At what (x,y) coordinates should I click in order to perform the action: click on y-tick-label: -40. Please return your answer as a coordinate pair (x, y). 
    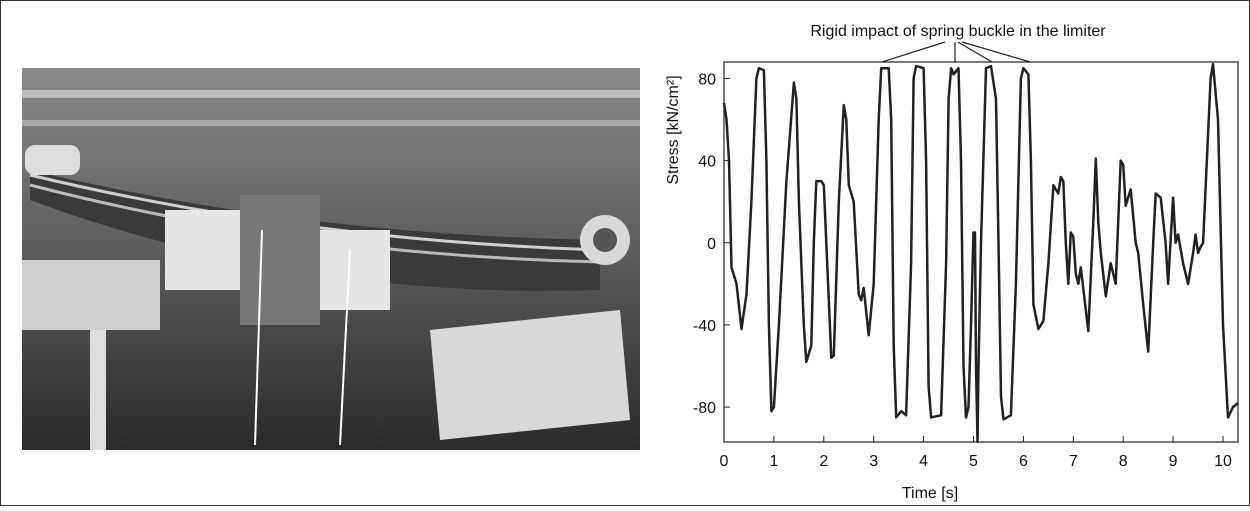
    Looking at the image, I should click on (704, 326).